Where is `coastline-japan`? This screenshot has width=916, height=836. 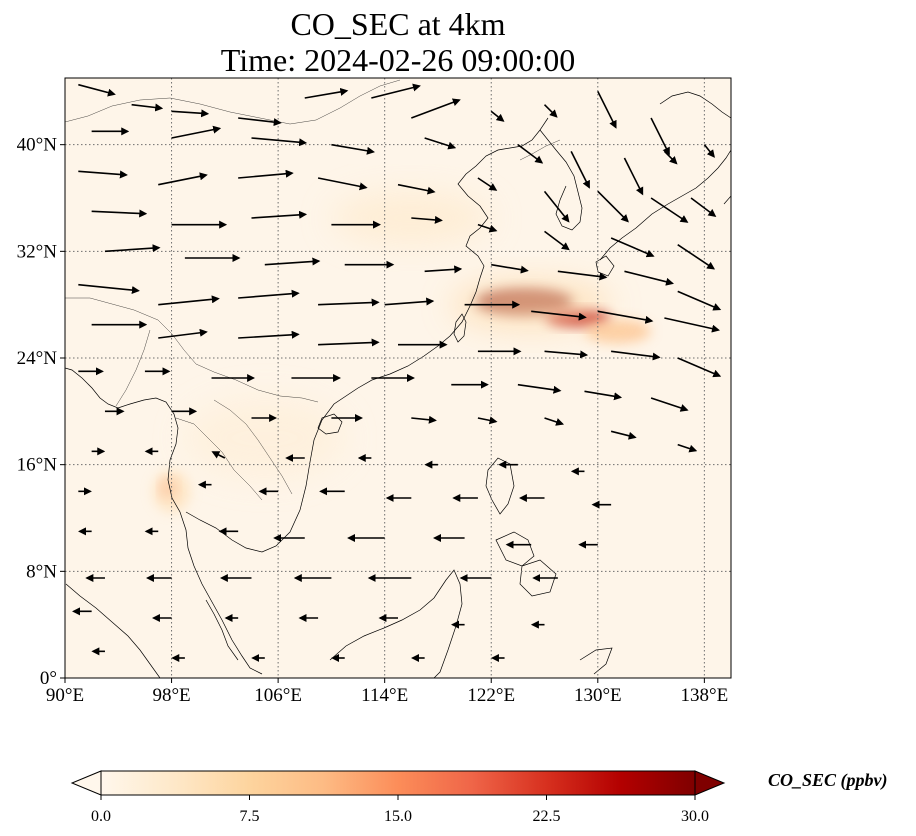 coastline-japan is located at coordinates (665, 205).